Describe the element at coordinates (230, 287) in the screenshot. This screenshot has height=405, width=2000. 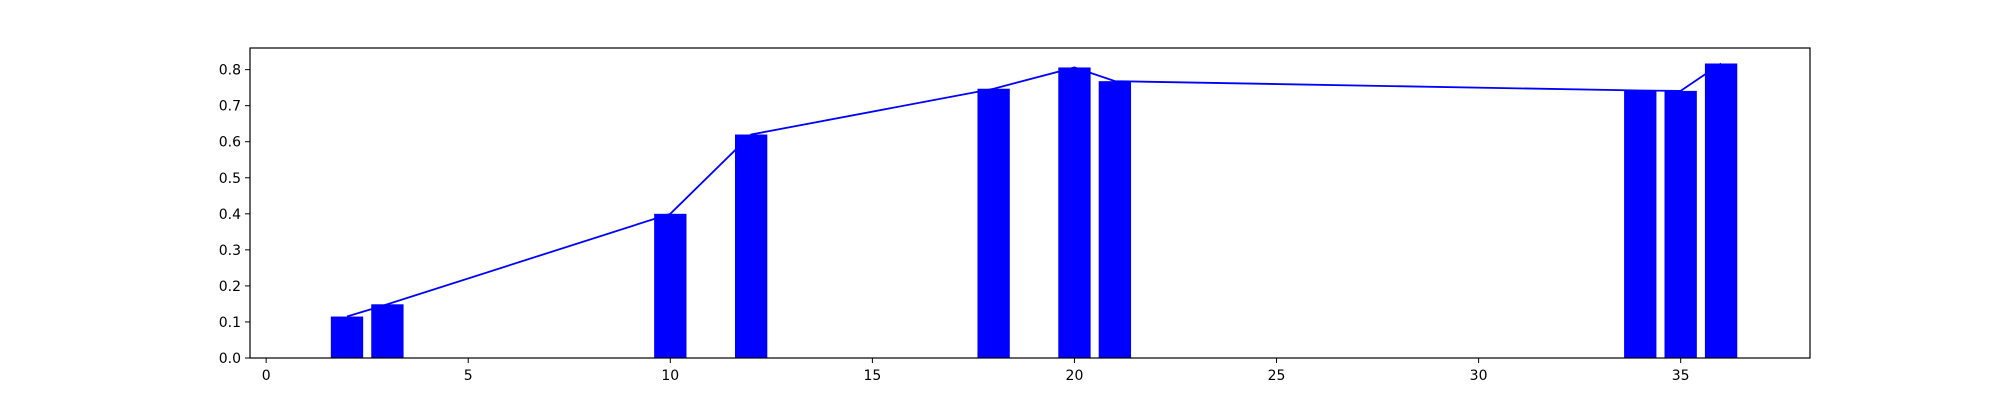
I see `y-tick-label-2: 0.2` at that location.